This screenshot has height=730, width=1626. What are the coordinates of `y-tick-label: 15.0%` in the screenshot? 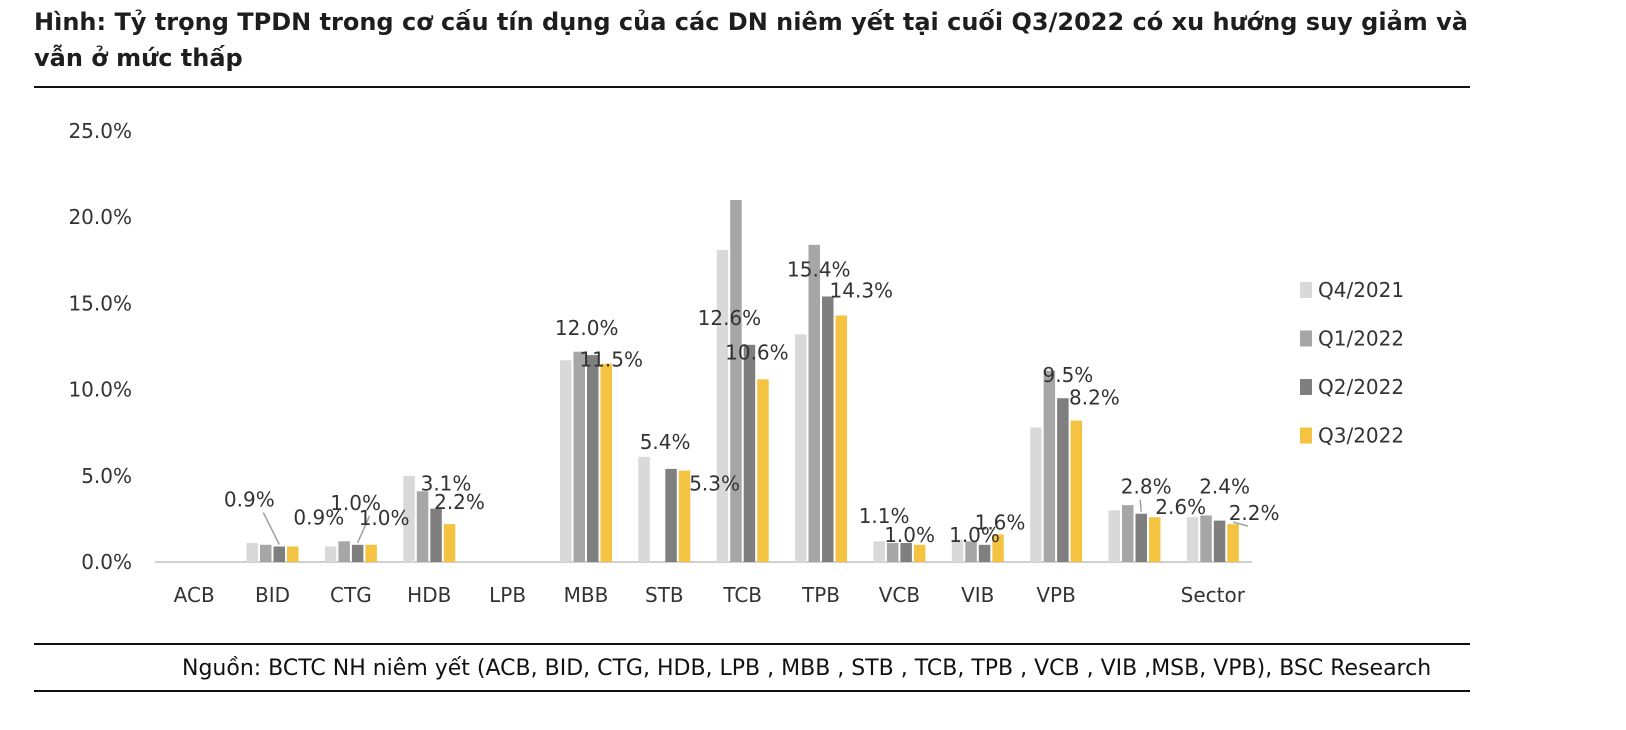 It's located at (100, 303).